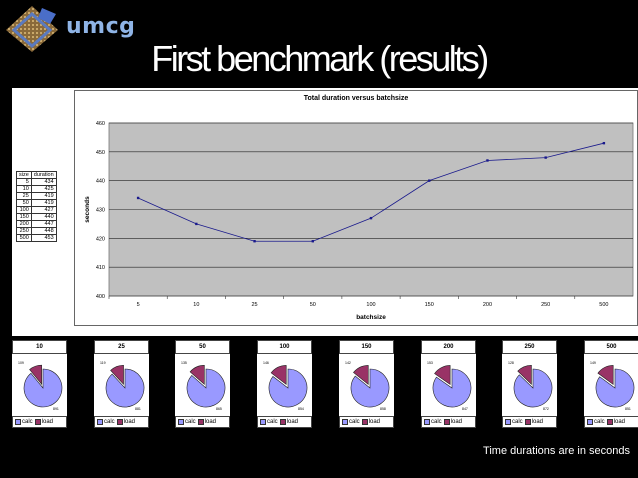  What do you see at coordinates (138, 409) in the screenshot?
I see `pie-data-label-calc: 881` at bounding box center [138, 409].